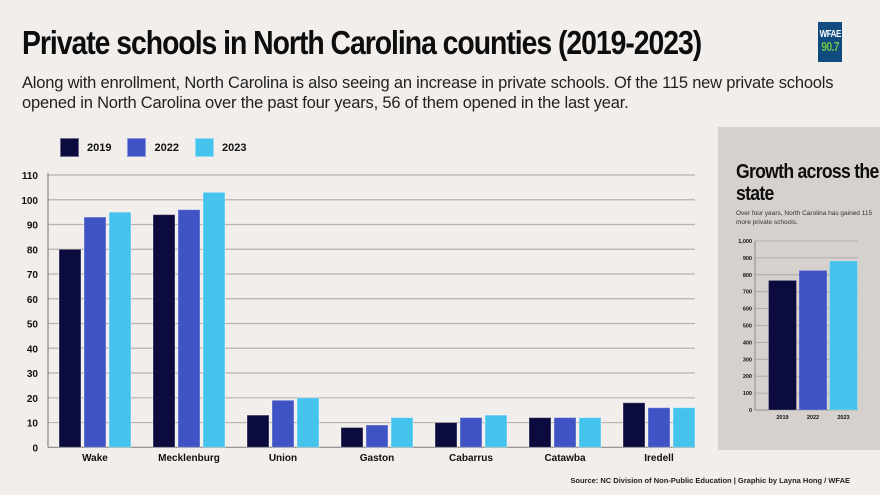 The height and width of the screenshot is (495, 880). Describe the element at coordinates (830, 34) in the screenshot. I see `logo-text: WFAE` at that location.